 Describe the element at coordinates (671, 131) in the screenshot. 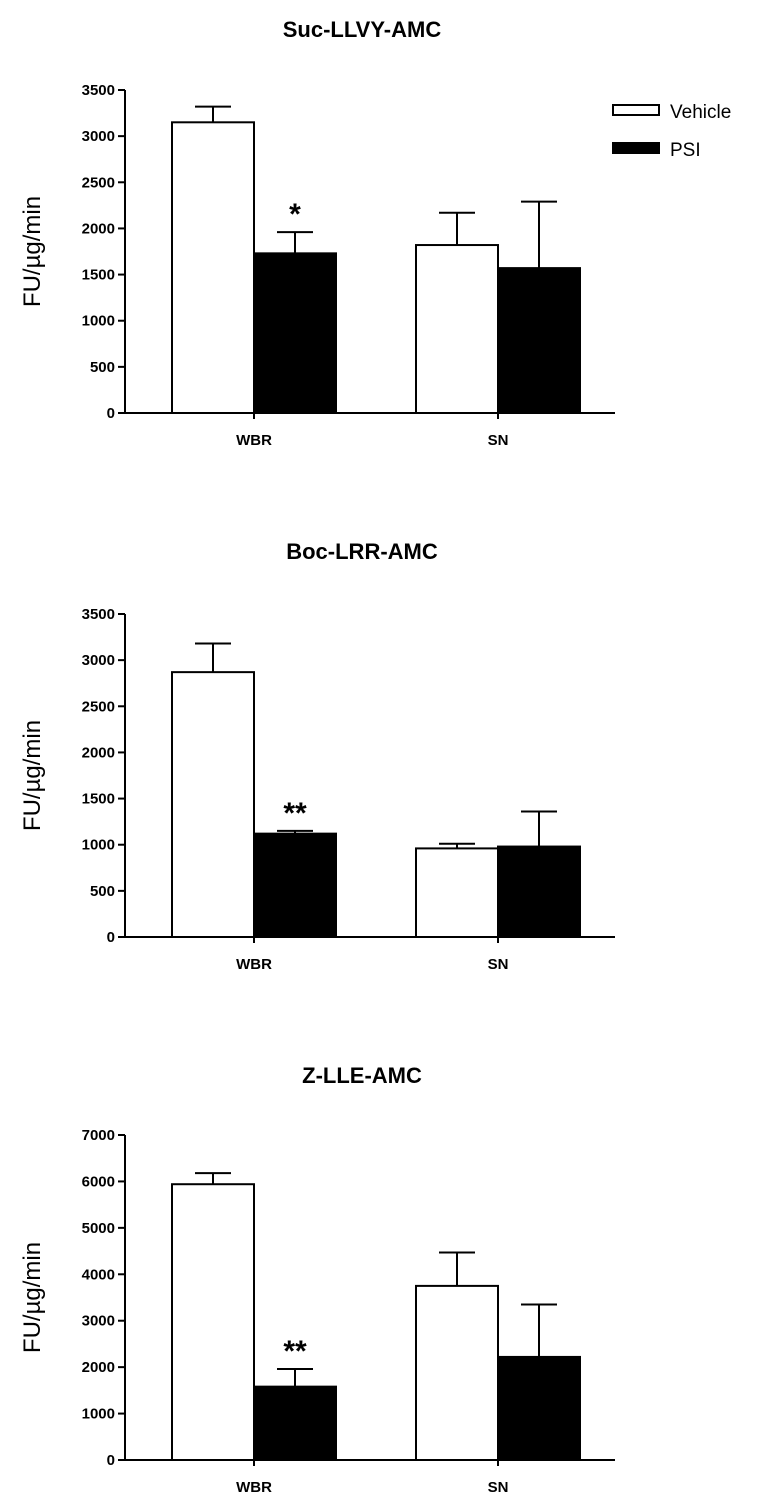

I see `legend: Vehicle PSI` at that location.